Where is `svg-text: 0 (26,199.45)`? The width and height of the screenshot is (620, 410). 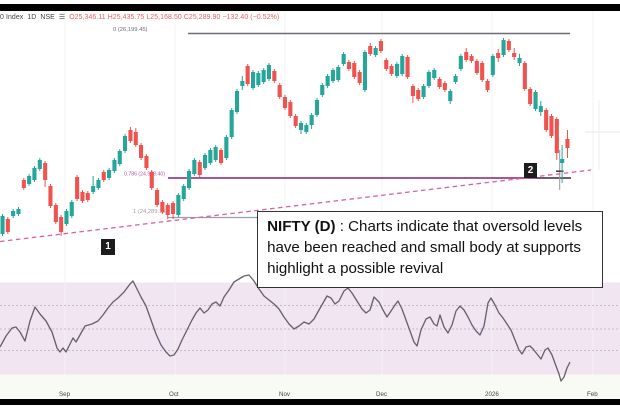
svg-text: 0 (26,199.45) is located at coordinates (130, 30).